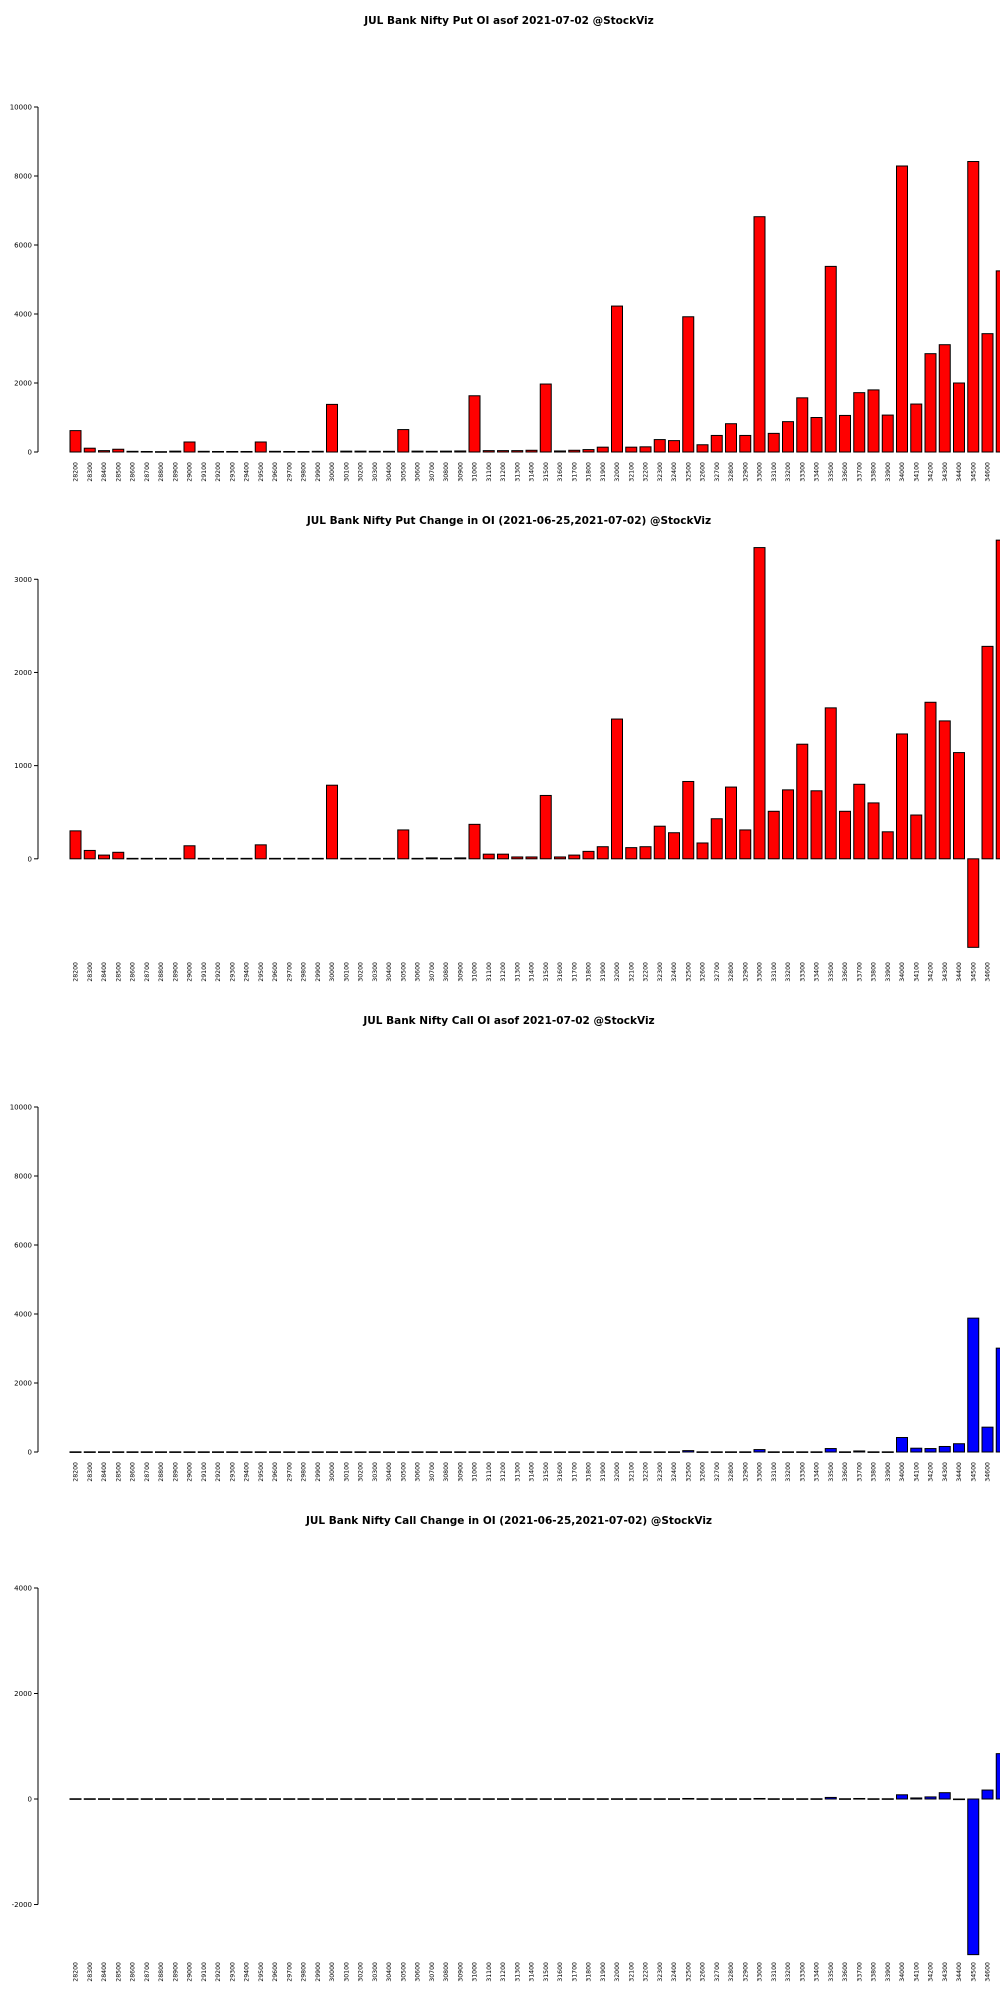 The height and width of the screenshot is (2000, 1000). I want to click on x-tick-label: 31000, so click(475, 972).